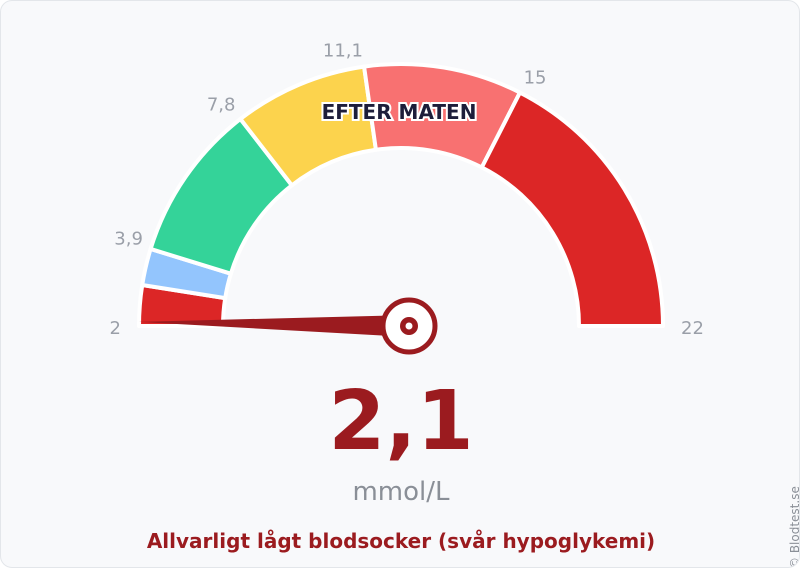 The width and height of the screenshot is (800, 568). Describe the element at coordinates (399, 112) in the screenshot. I see `zone-label: EFTER MATEN` at that location.